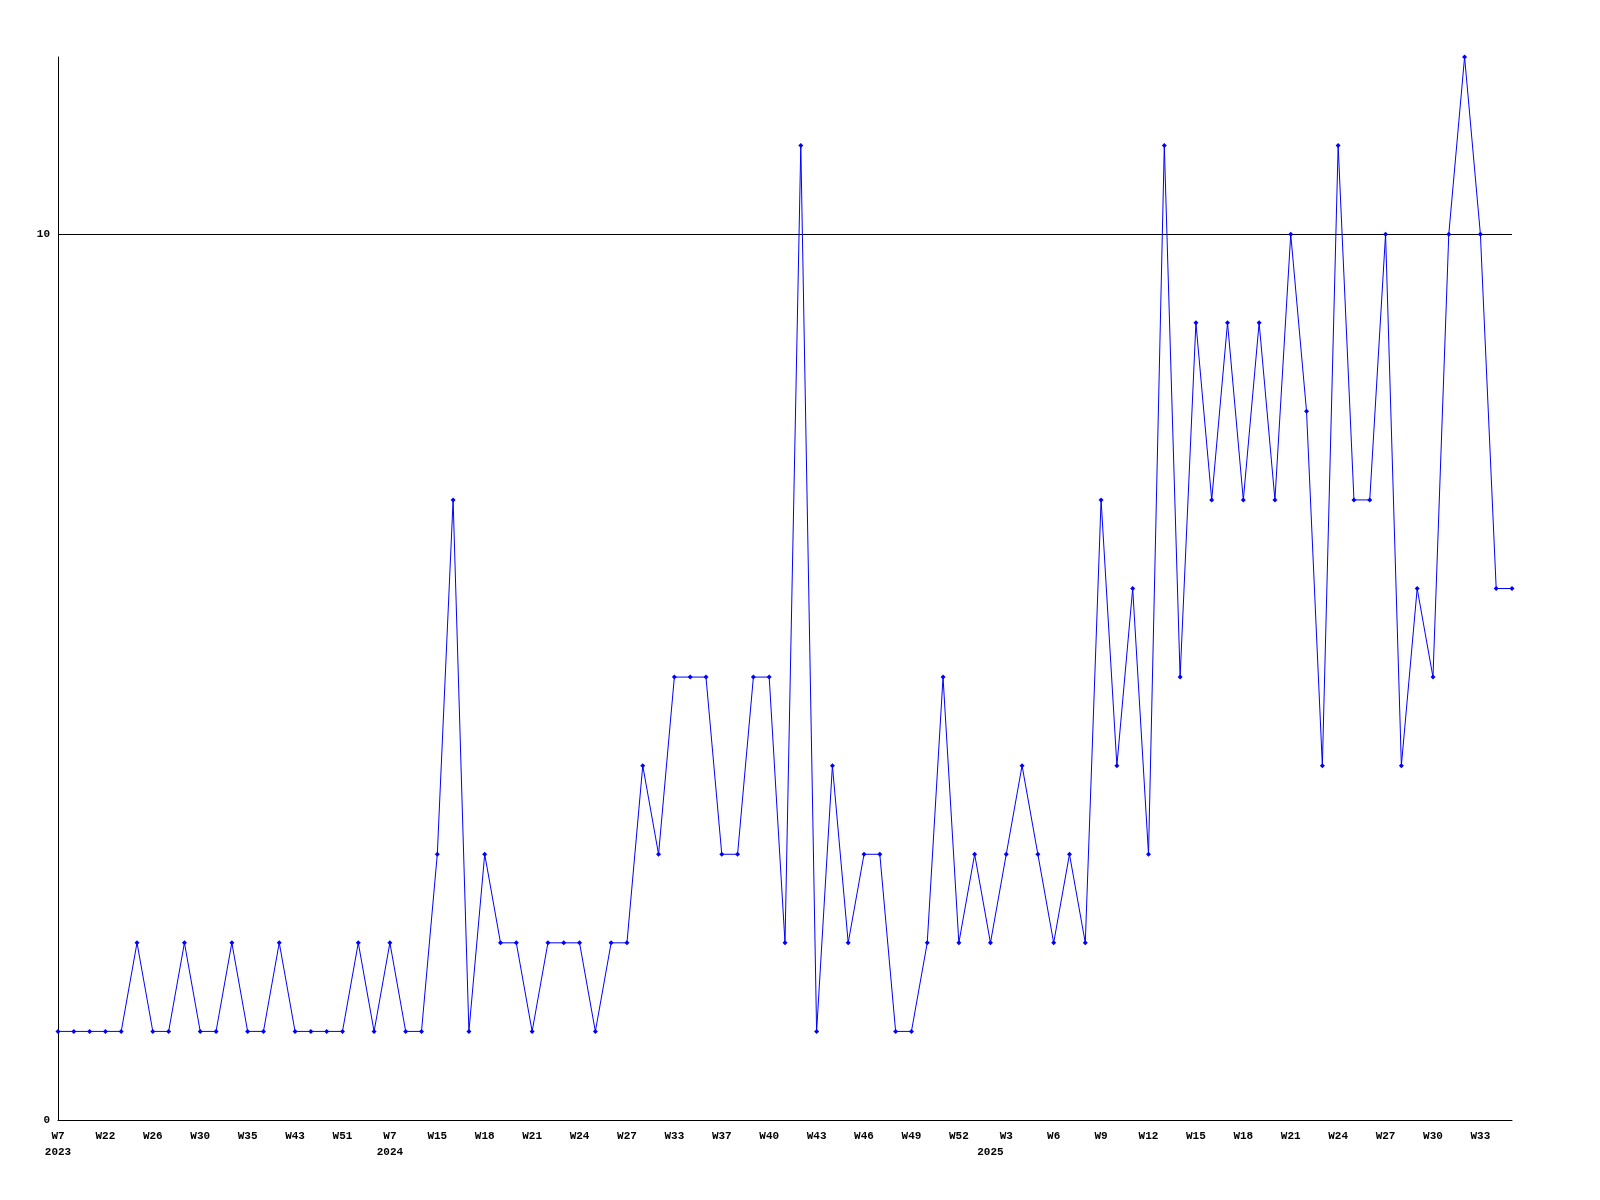 The width and height of the screenshot is (1600, 1200). Describe the element at coordinates (958, 1136) in the screenshot. I see `x-tick-label: W52` at that location.